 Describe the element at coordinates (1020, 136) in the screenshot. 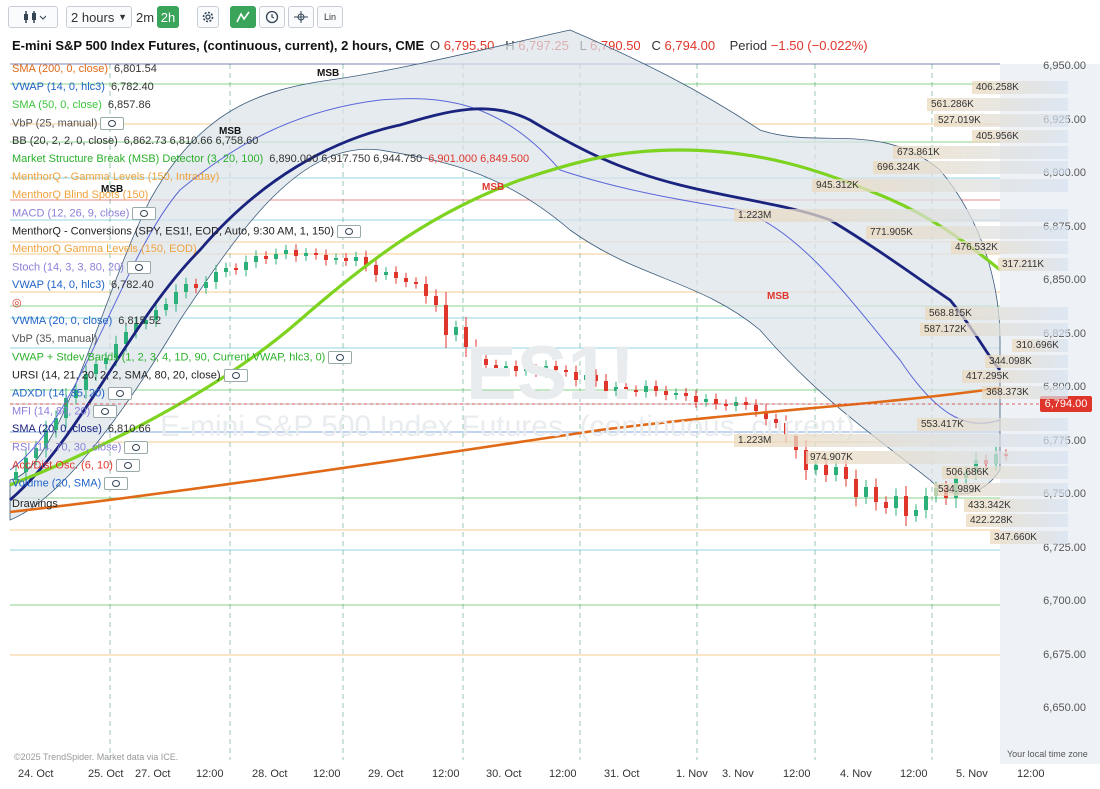

I see `volume-profile-bar: 405.956K` at that location.